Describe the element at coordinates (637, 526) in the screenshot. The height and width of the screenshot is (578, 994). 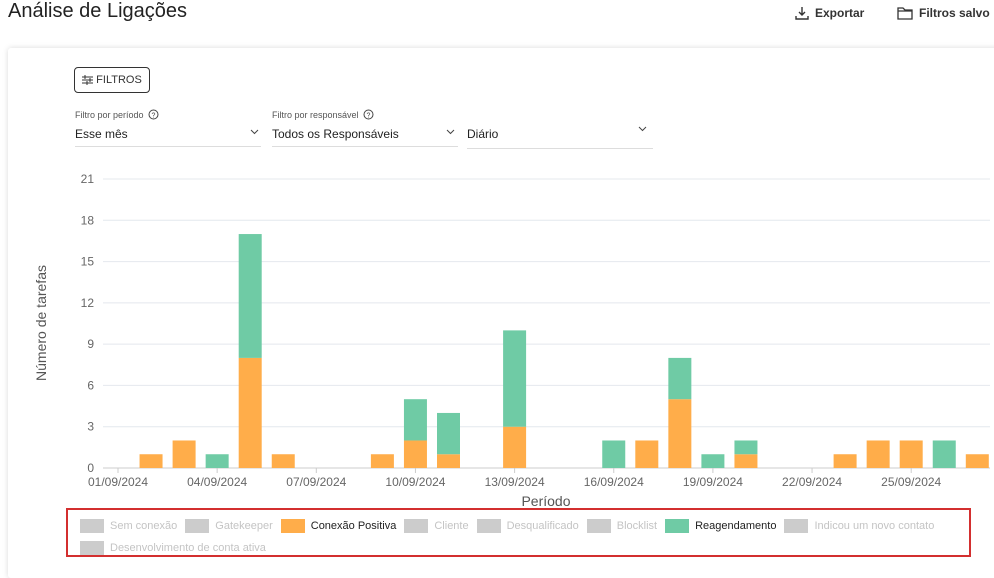
I see `legend-label: Blocklist` at that location.